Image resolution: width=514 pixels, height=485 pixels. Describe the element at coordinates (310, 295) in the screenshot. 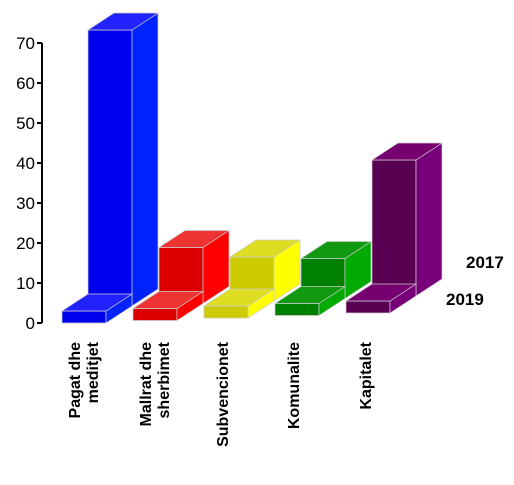

I see `bar-2019-3-top` at that location.